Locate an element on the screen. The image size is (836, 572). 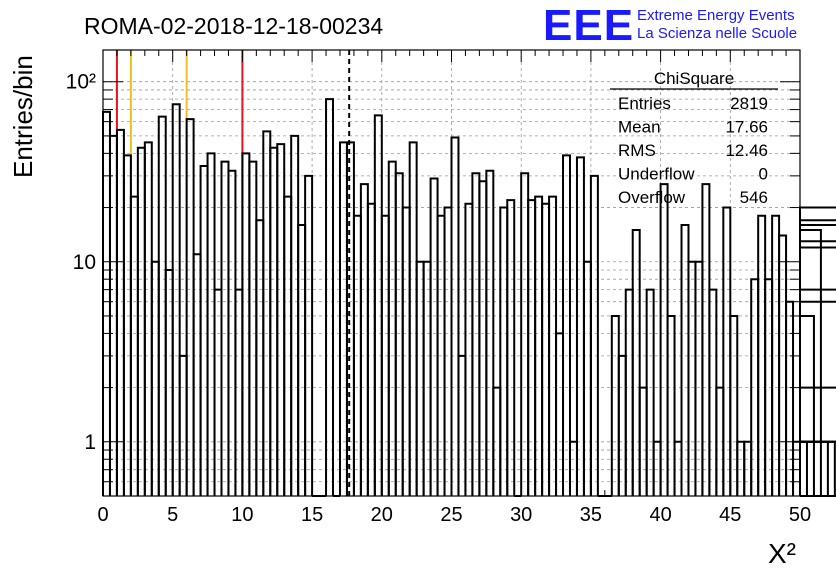
y-tick-label: 1 is located at coordinates (90, 442).